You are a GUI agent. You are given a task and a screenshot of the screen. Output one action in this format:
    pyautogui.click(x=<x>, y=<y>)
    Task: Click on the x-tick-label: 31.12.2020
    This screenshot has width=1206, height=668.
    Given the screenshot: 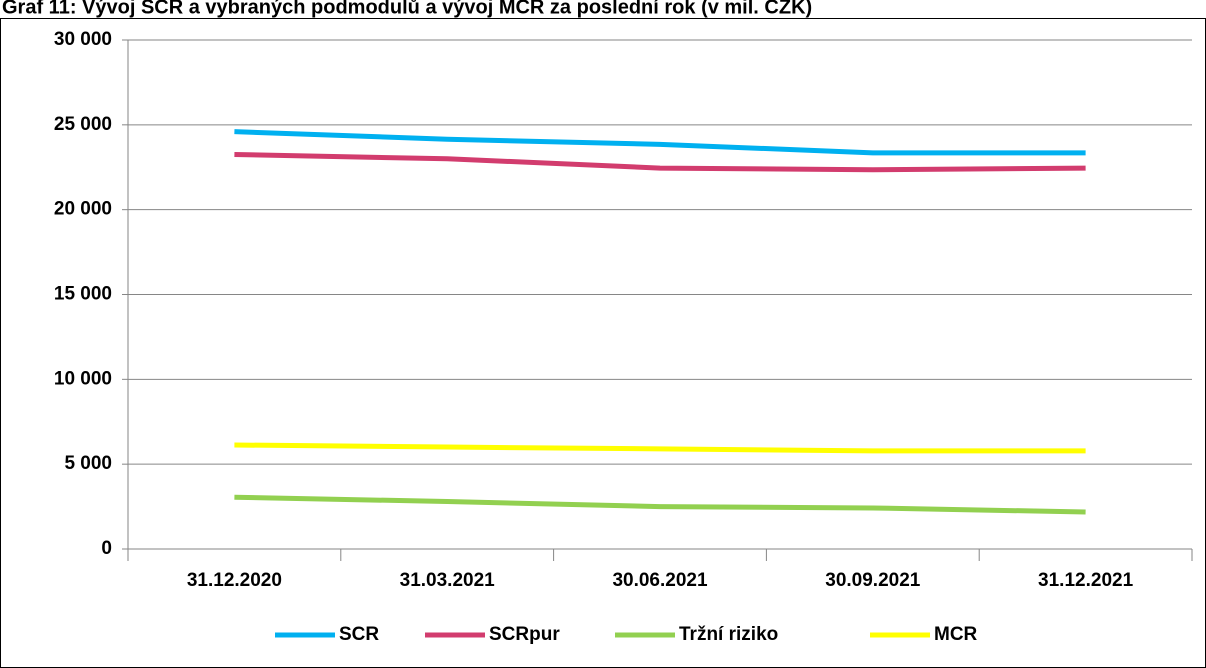 What is the action you would take?
    pyautogui.click(x=234, y=580)
    